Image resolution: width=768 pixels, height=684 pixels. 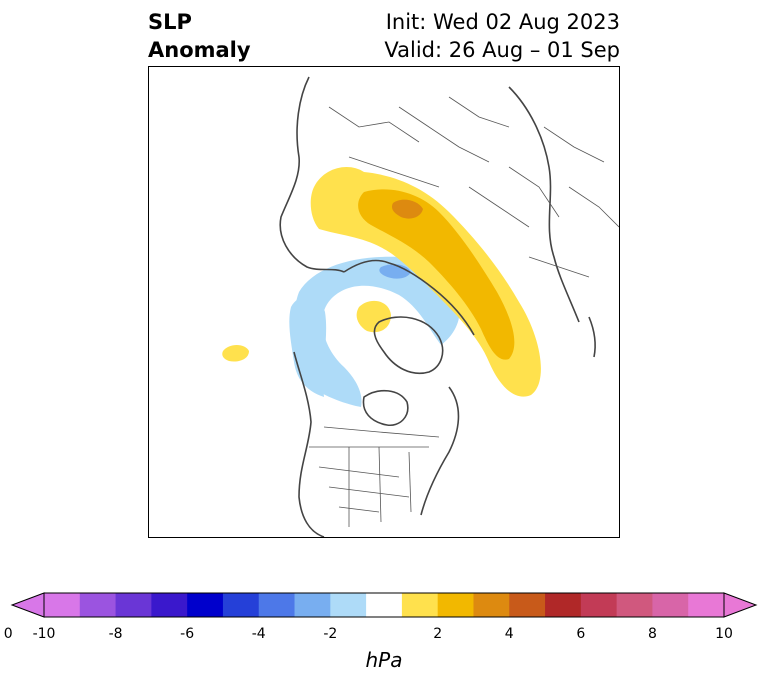 What do you see at coordinates (740, 605) in the screenshot?
I see `colorbar-extend-max` at bounding box center [740, 605].